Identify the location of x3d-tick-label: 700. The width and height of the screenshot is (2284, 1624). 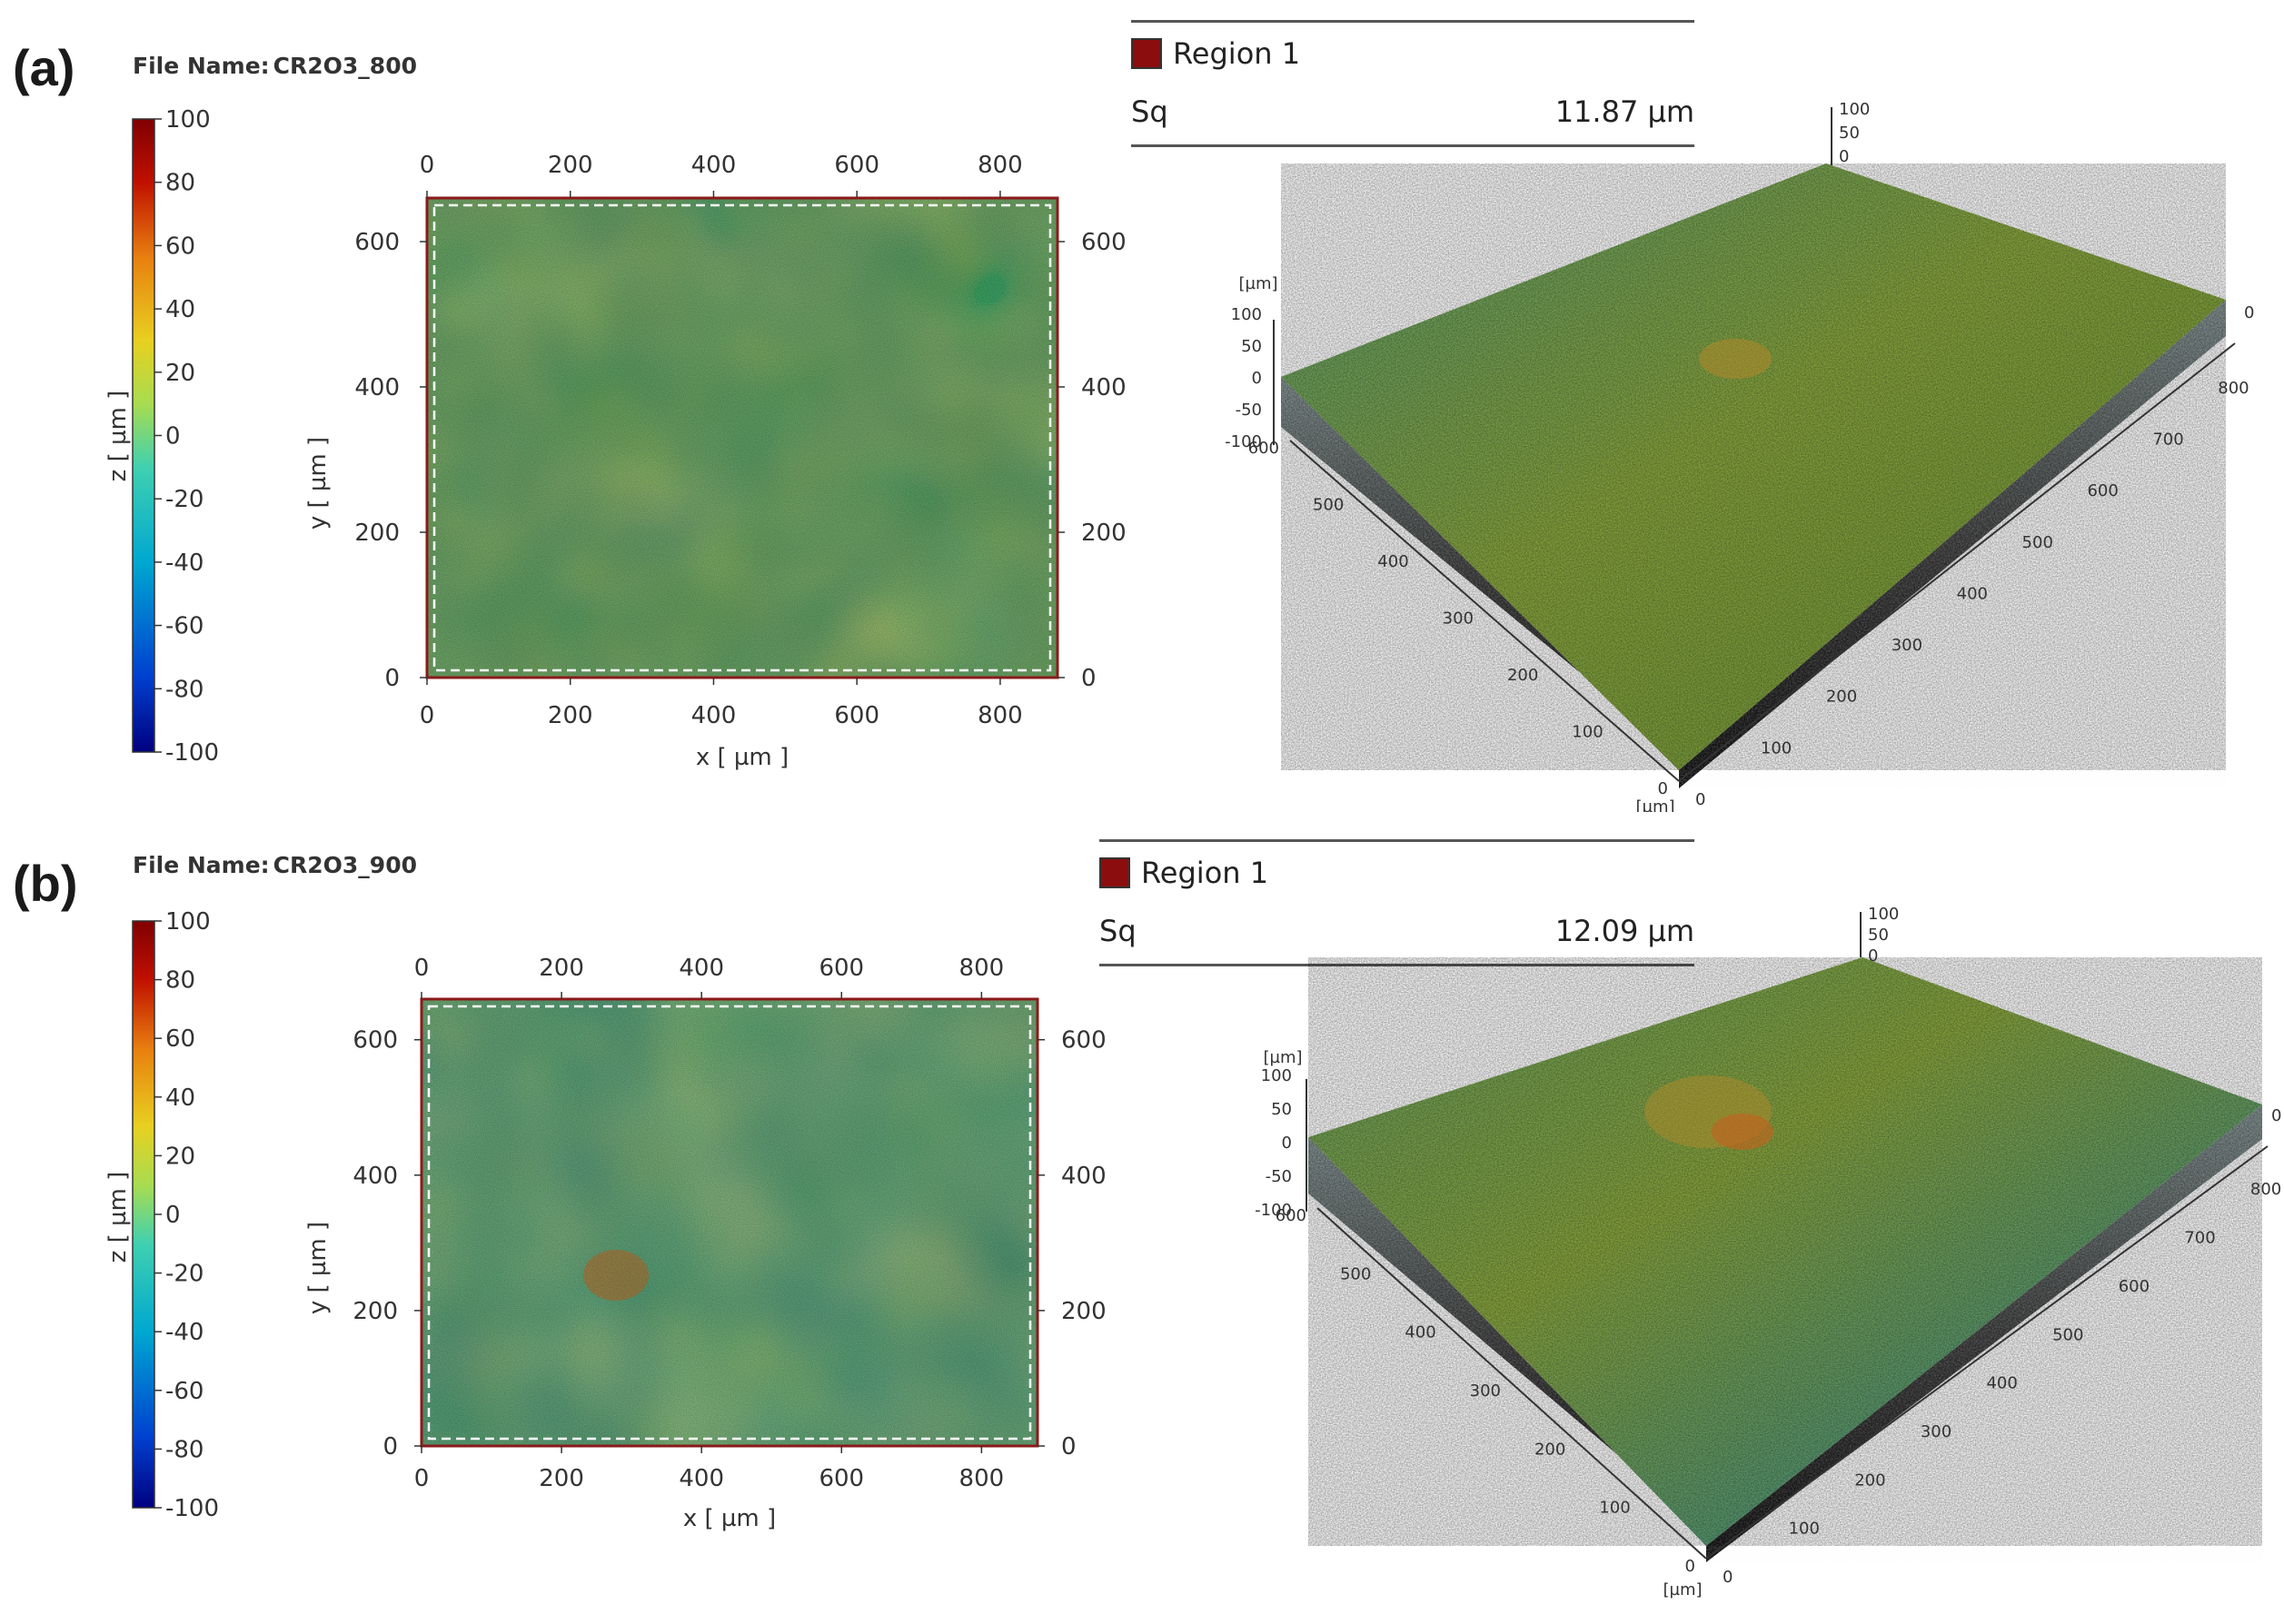
(2199, 1238).